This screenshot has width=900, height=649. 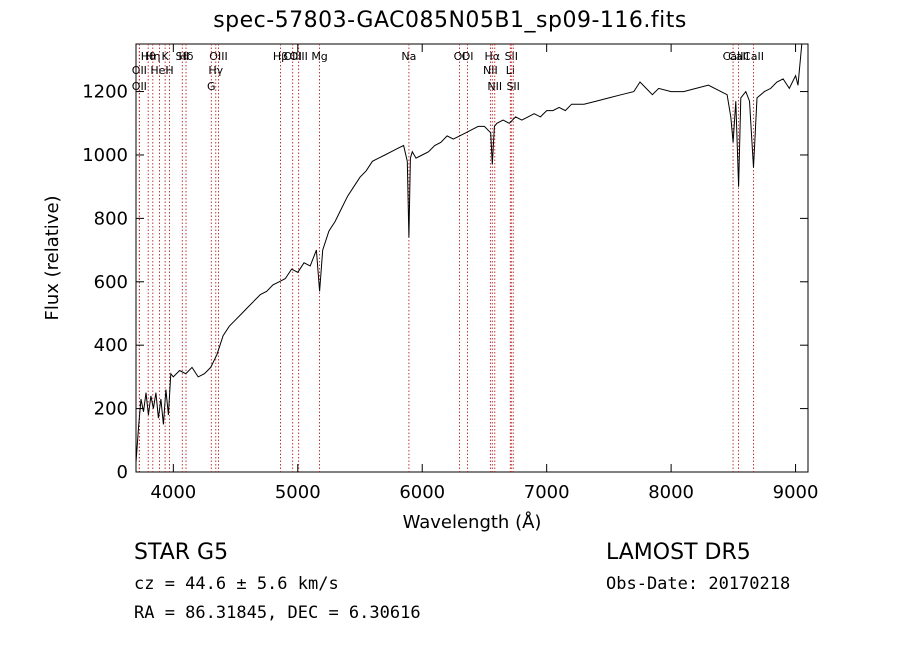 What do you see at coordinates (796, 492) in the screenshot?
I see `x-tick-label-5: 9000` at bounding box center [796, 492].